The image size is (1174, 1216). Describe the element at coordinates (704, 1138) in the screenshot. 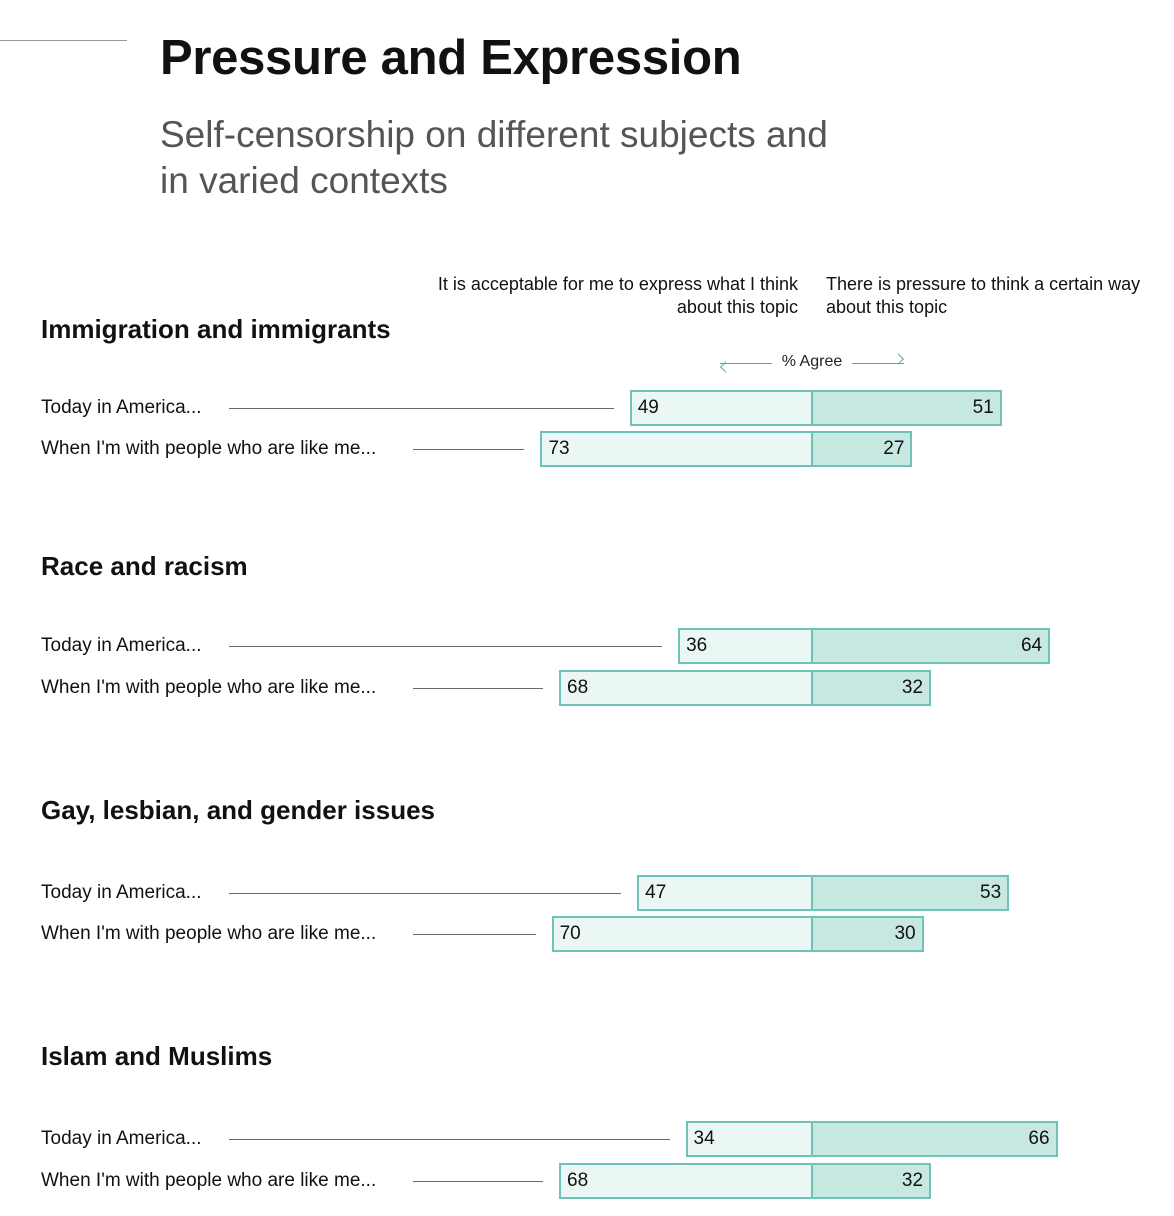

I see `bar-value-acceptable: 34` at that location.